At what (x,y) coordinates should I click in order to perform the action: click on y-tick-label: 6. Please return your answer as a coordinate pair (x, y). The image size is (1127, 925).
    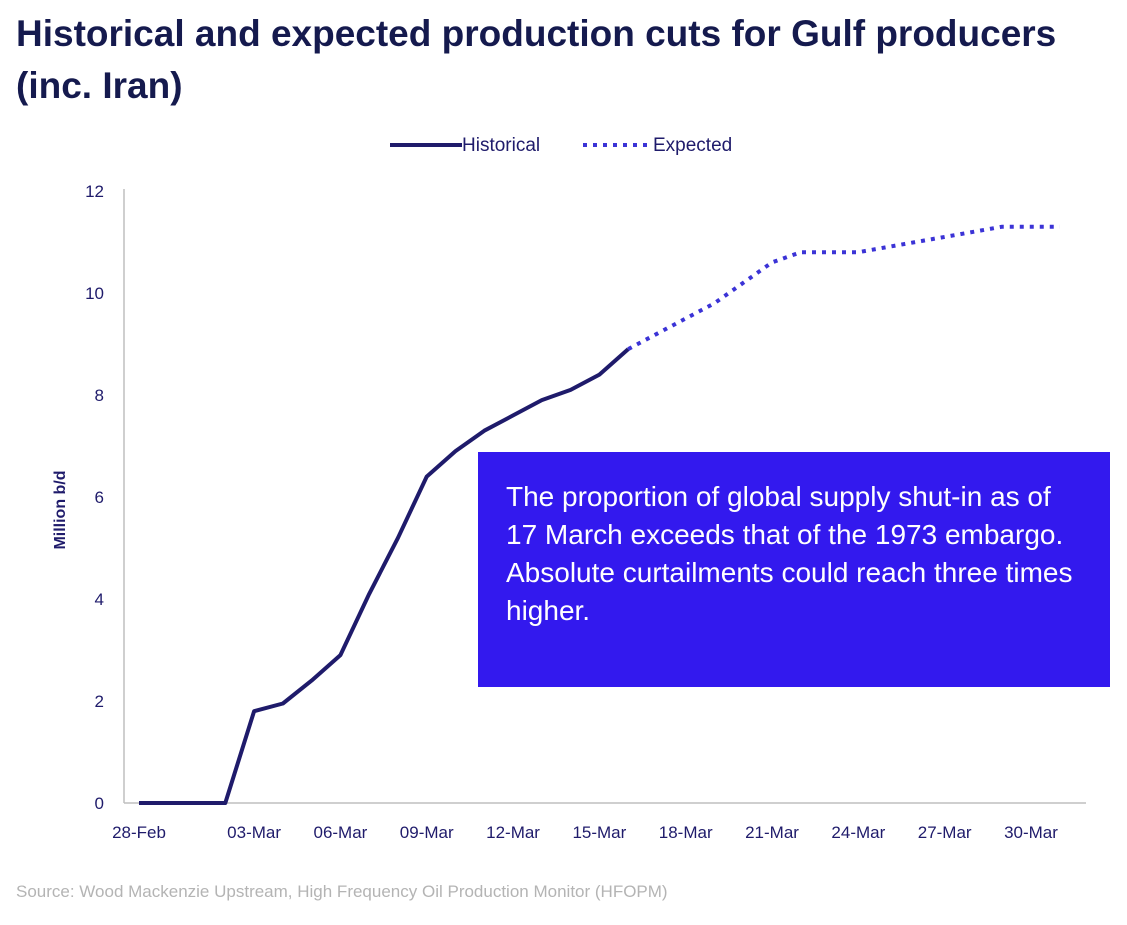
    Looking at the image, I should click on (99, 497).